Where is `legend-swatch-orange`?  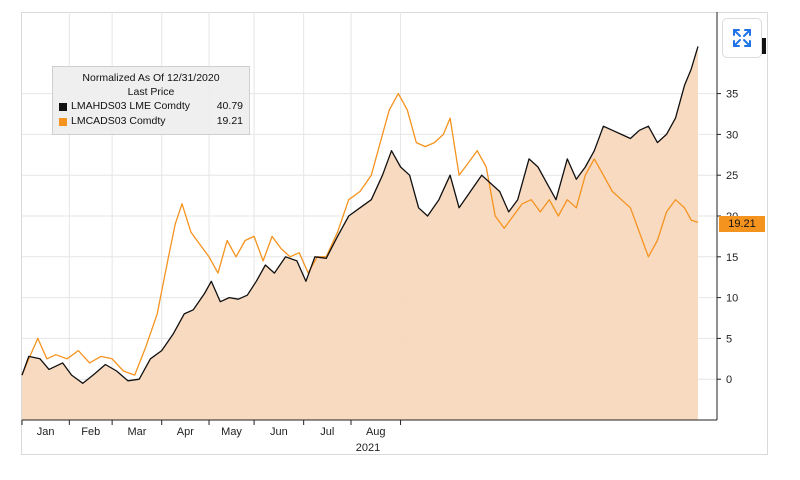 legend-swatch-orange is located at coordinates (63, 121).